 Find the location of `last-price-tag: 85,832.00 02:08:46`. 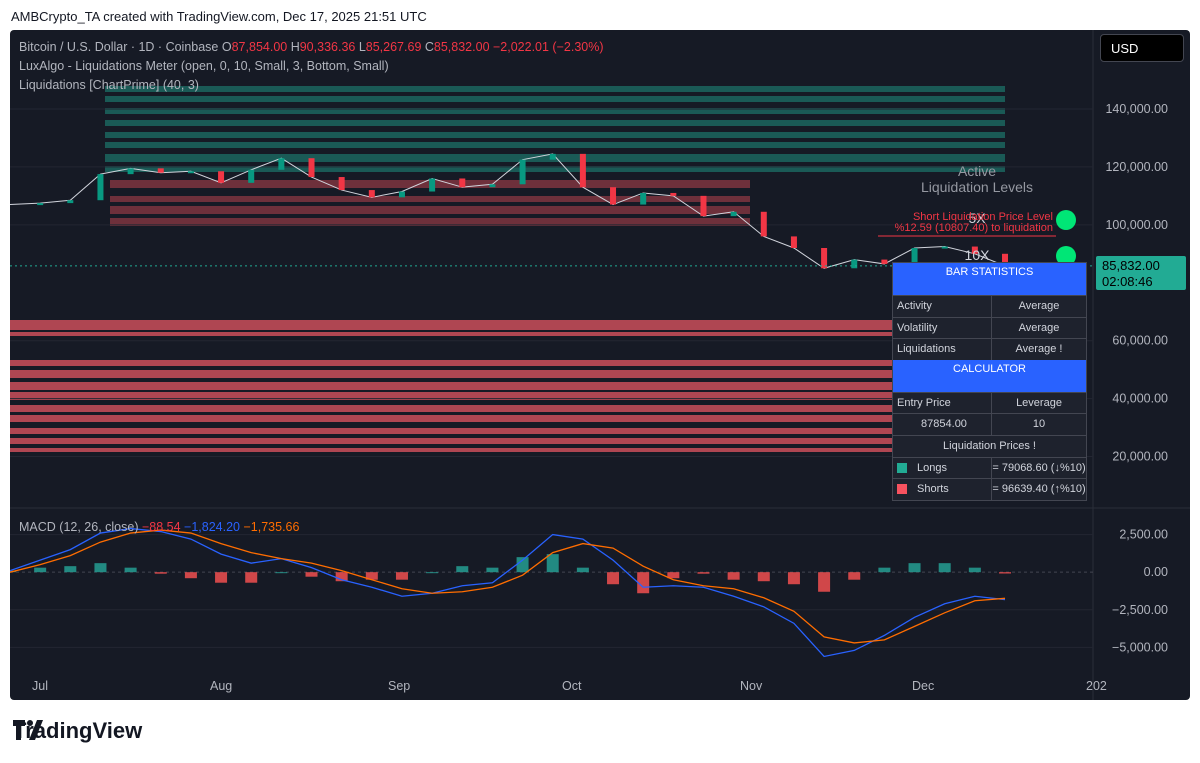

last-price-tag: 85,832.00 02:08:46 is located at coordinates (1141, 273).